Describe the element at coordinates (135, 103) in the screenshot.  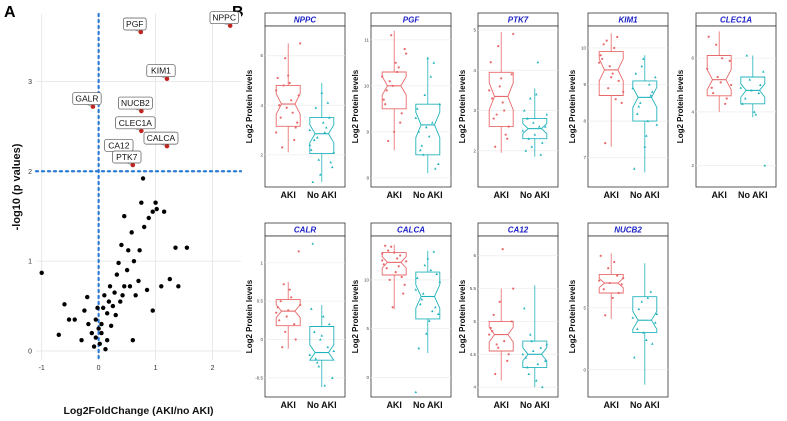
I see `gene-label-box` at that location.